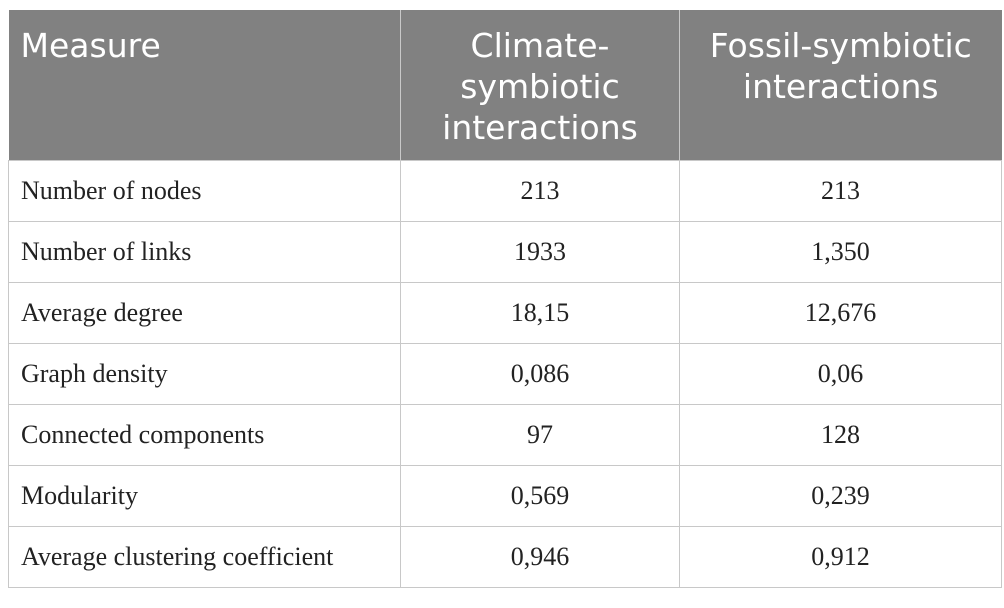 The image size is (1004, 608). I want to click on climate-value: 0,946, so click(540, 556).